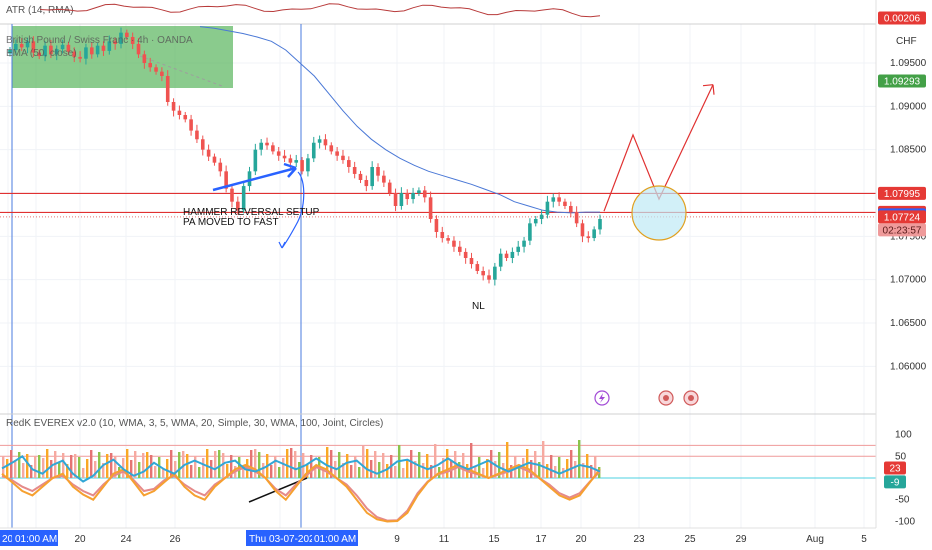 This screenshot has height=550, width=932. What do you see at coordinates (902, 193) in the screenshot?
I see `price-badge-1-07995: 1.07995` at bounding box center [902, 193].